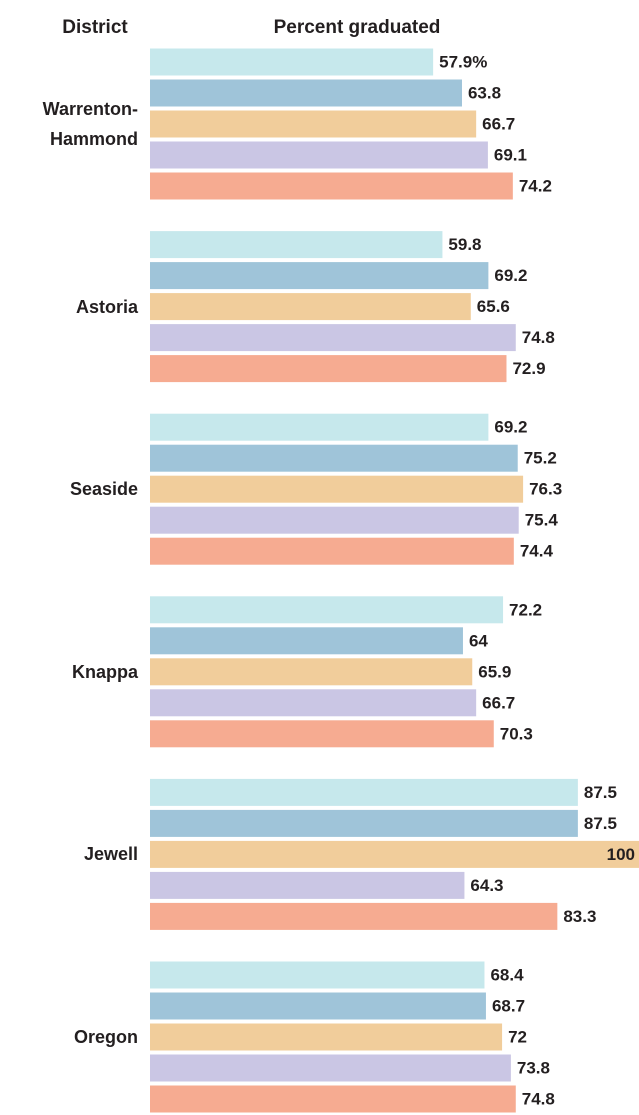  I want to click on value-label: 72, so click(517, 1036).